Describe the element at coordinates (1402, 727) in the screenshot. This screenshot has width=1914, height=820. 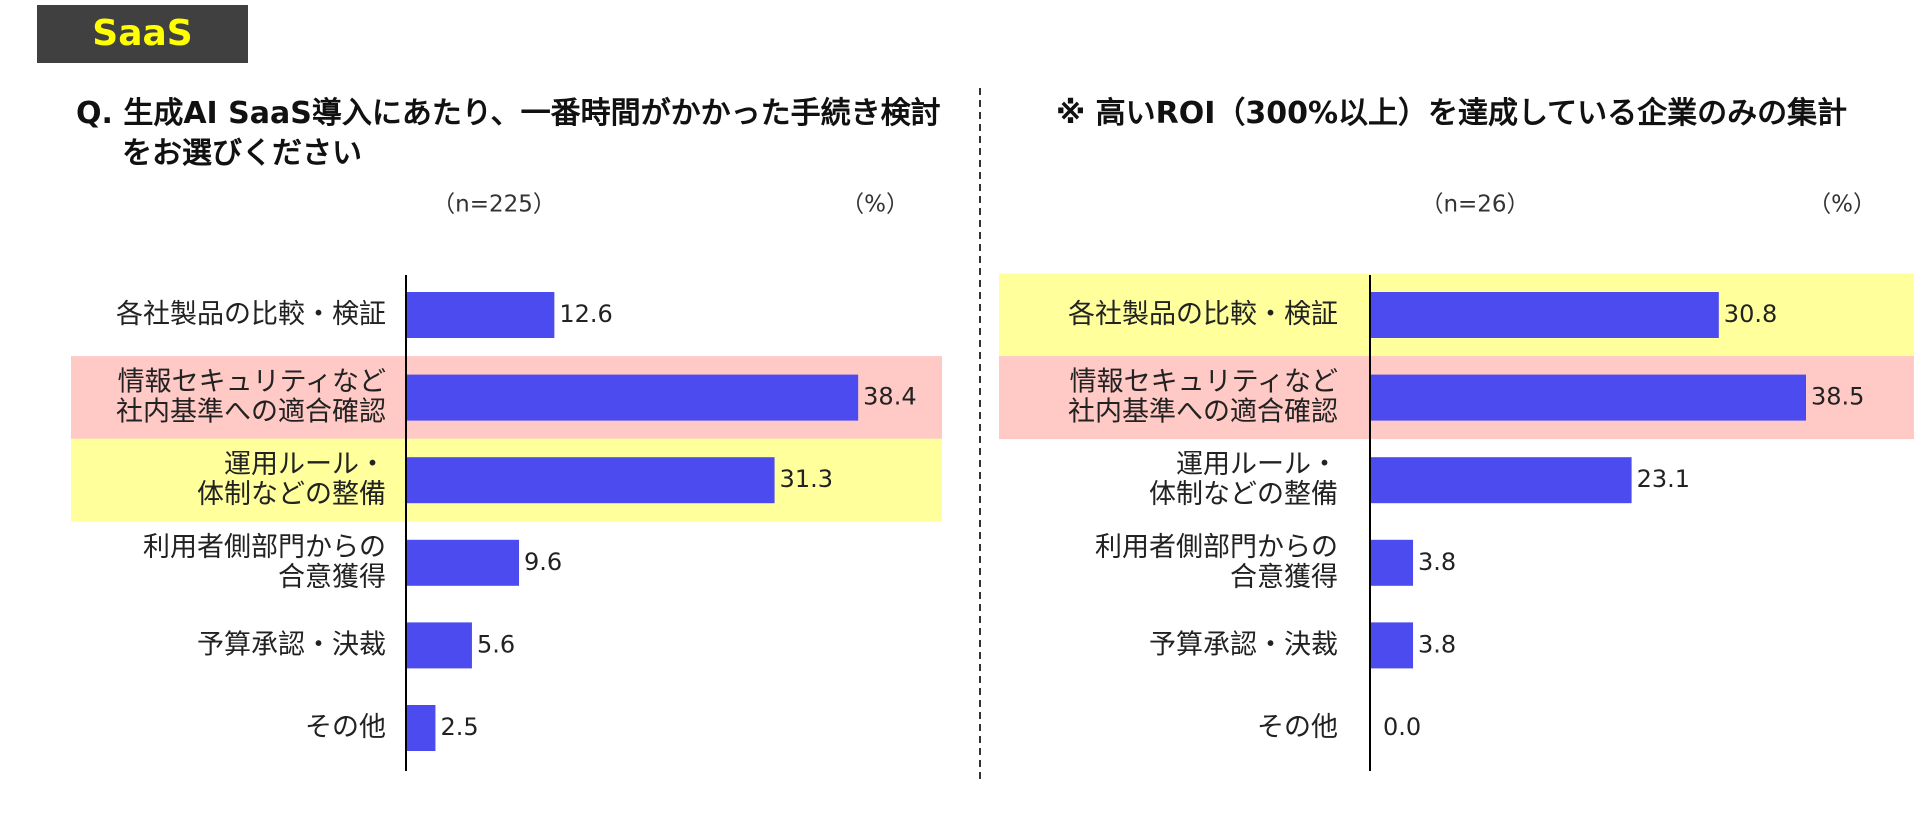
I see `value-label: 0.0` at that location.